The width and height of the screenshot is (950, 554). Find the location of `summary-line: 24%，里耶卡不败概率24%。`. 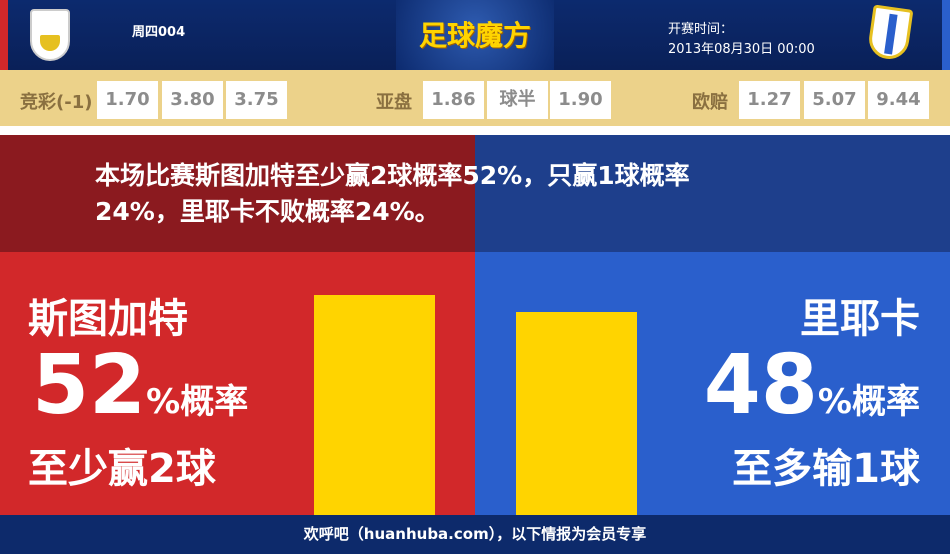

summary-line: 24%，里耶卡不败概率24%。 is located at coordinates (267, 211).